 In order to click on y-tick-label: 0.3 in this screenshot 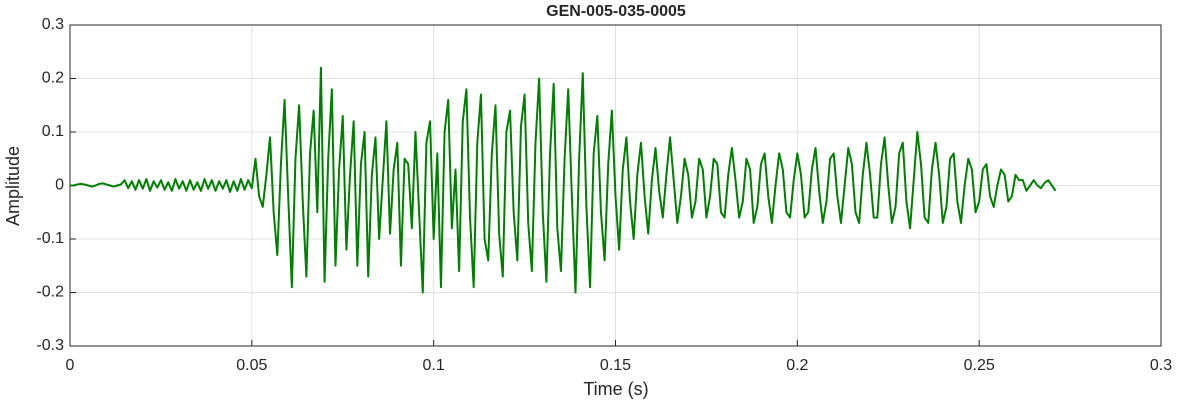, I will do `click(53, 24)`.